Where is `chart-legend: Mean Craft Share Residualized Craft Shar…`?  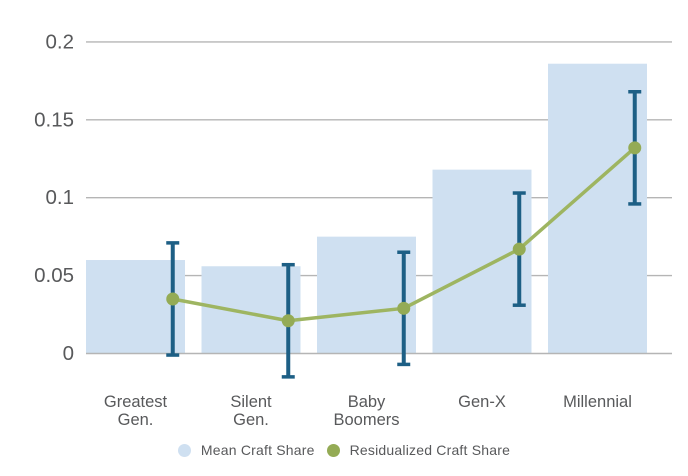
chart-legend: Mean Craft Share Residualized Craft Shar… is located at coordinates (344, 450).